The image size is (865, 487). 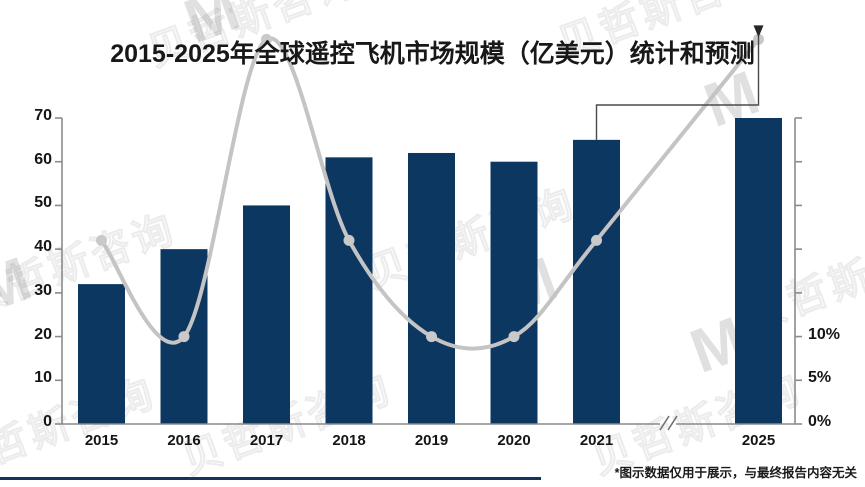 What do you see at coordinates (349, 440) in the screenshot?
I see `x-axis-label-2018: 2018` at bounding box center [349, 440].